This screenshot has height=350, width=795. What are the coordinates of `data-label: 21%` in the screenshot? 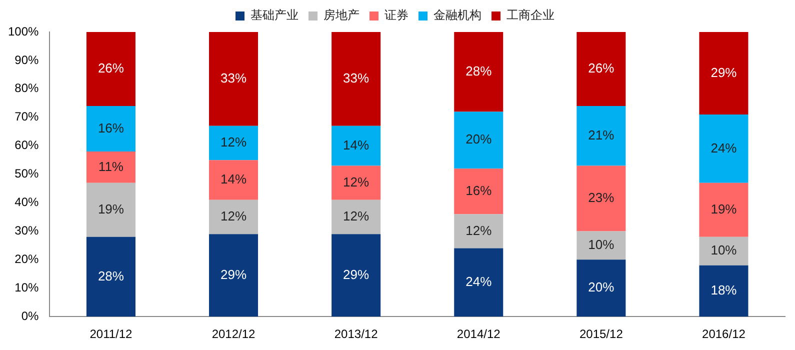 It's located at (601, 134).